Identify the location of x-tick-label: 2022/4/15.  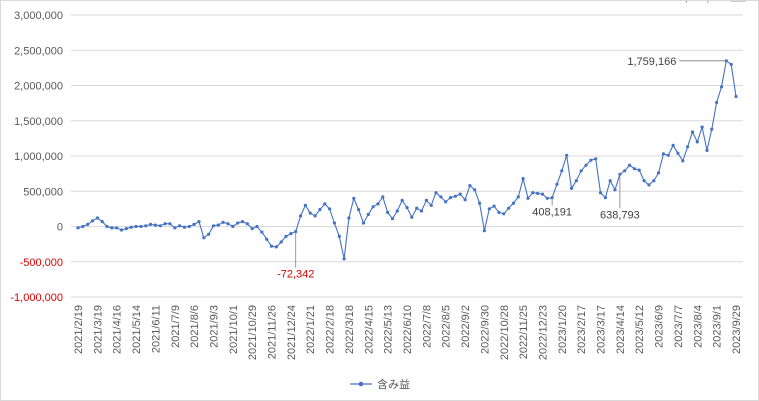
(369, 329).